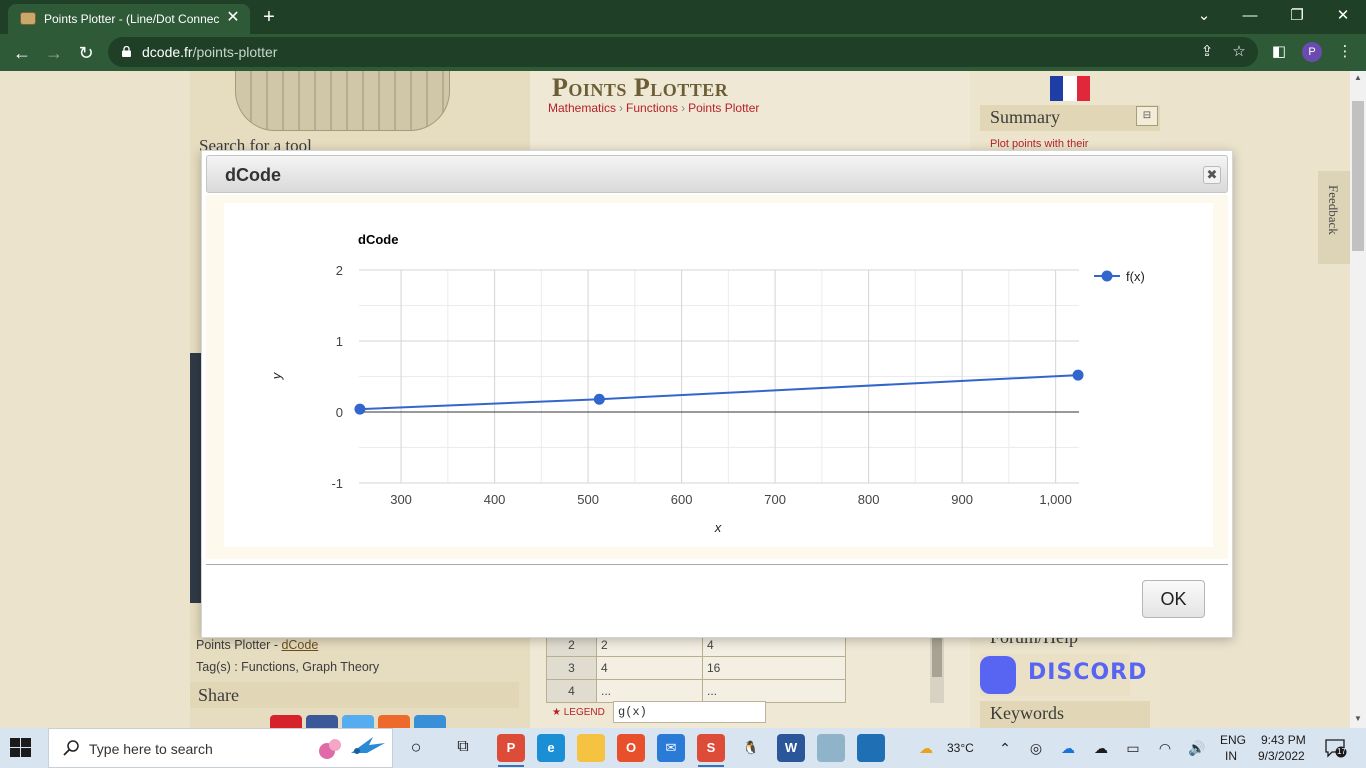 This screenshot has width=1366, height=768. I want to click on linux-penguin-icon: 🐧, so click(751, 748).